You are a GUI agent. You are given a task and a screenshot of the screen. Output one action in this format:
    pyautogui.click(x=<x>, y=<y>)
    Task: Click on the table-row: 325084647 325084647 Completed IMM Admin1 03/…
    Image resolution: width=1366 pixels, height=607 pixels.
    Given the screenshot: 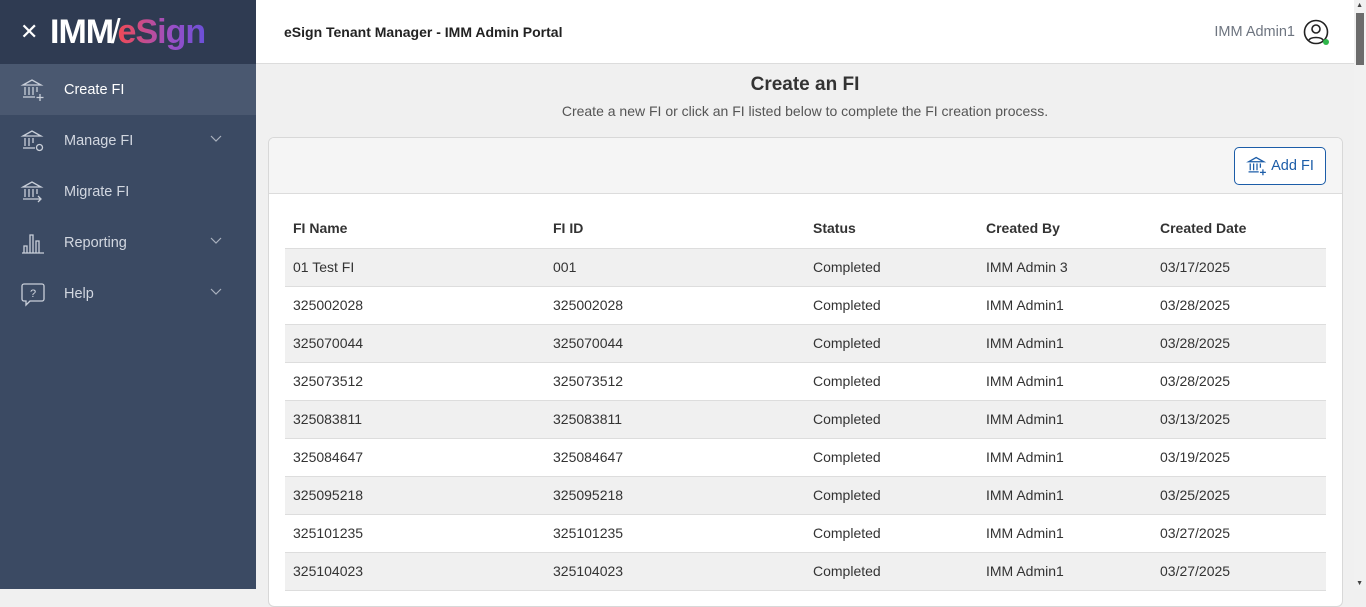 What is the action you would take?
    pyautogui.click(x=805, y=457)
    